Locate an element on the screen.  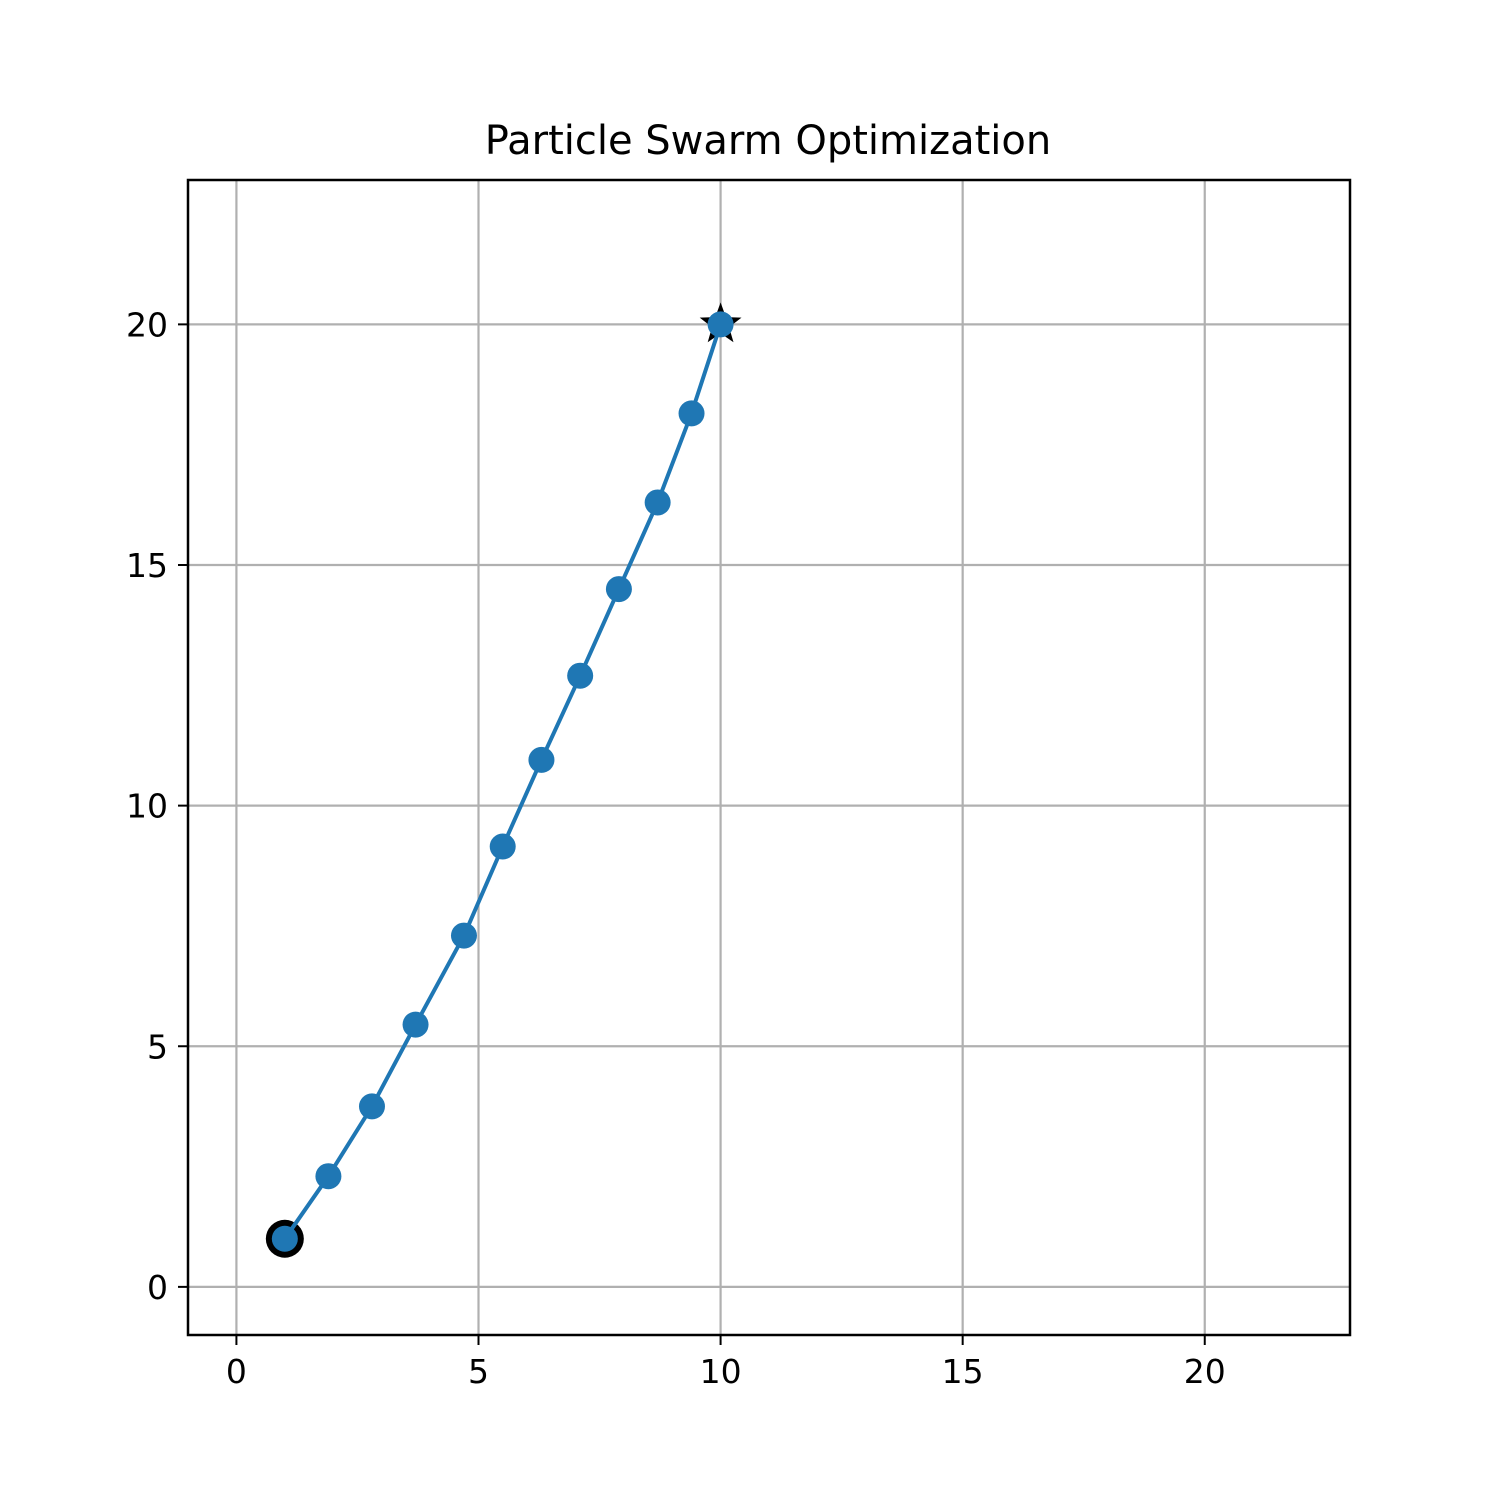
x-tick-label: 10 is located at coordinates (721, 1371).